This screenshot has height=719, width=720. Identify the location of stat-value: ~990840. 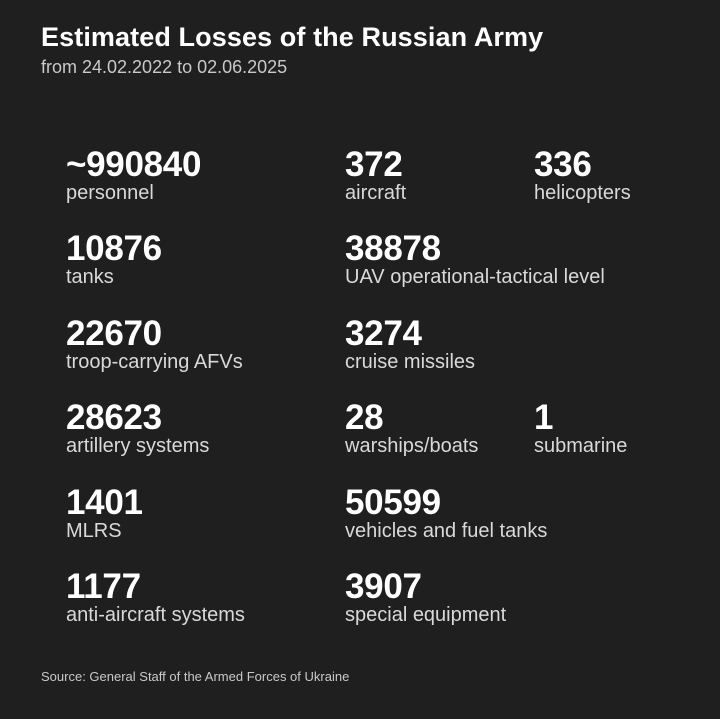
(134, 164).